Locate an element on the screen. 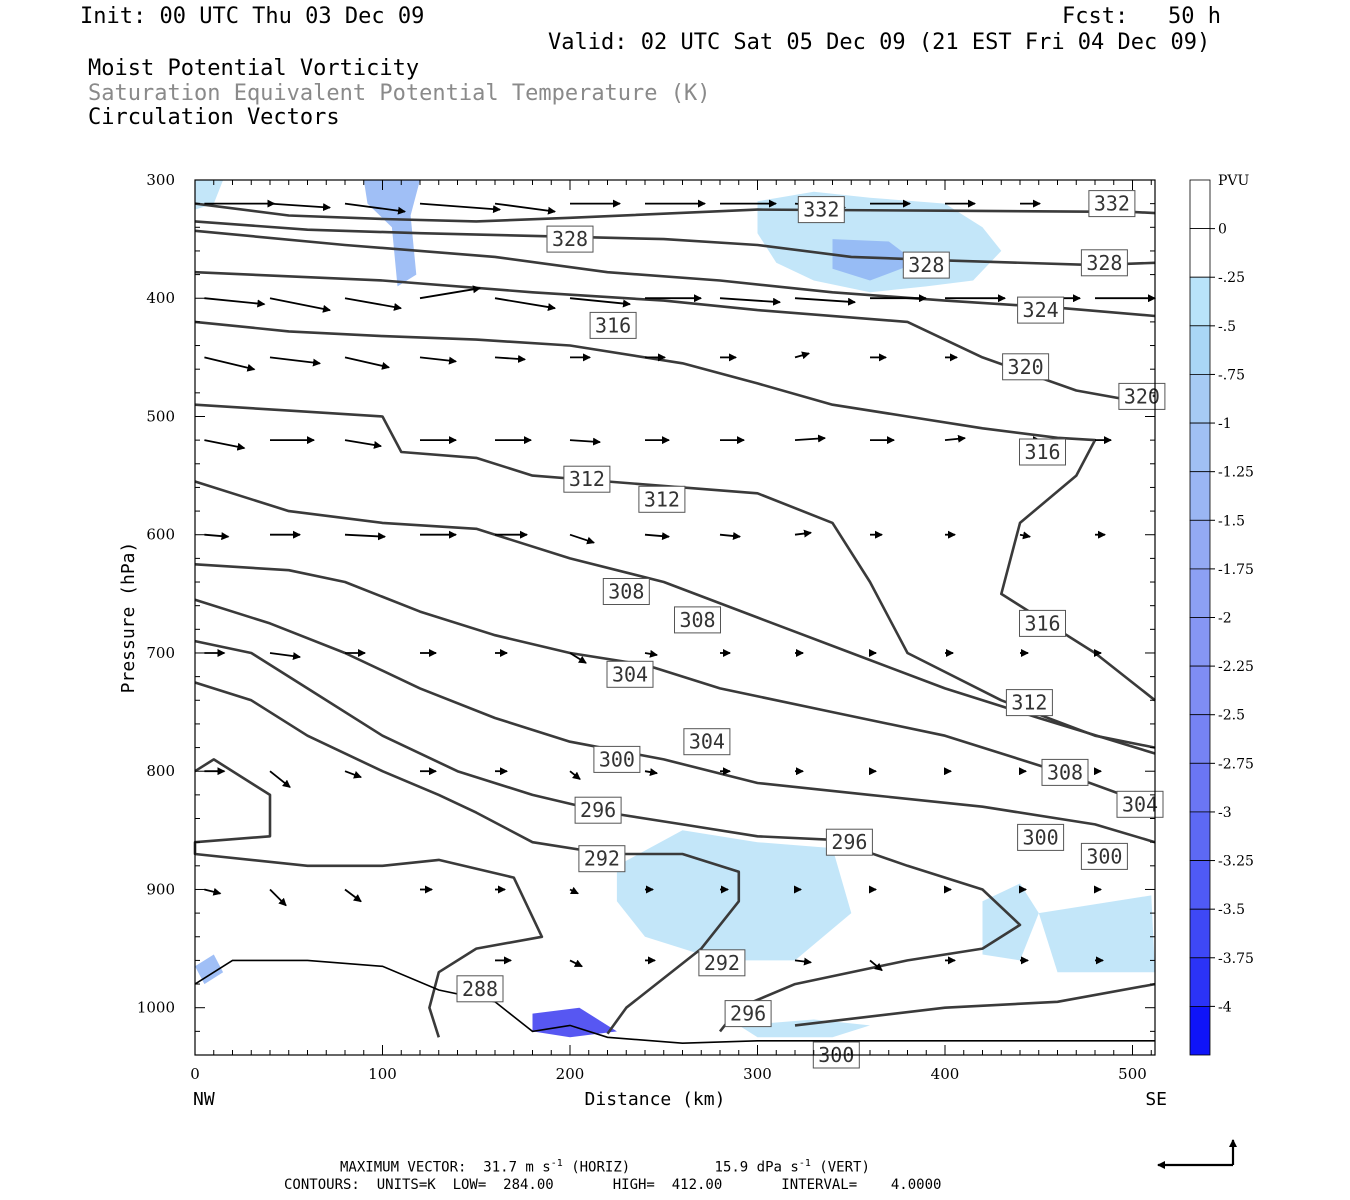  x-tick-label: 100 is located at coordinates (382, 1074).